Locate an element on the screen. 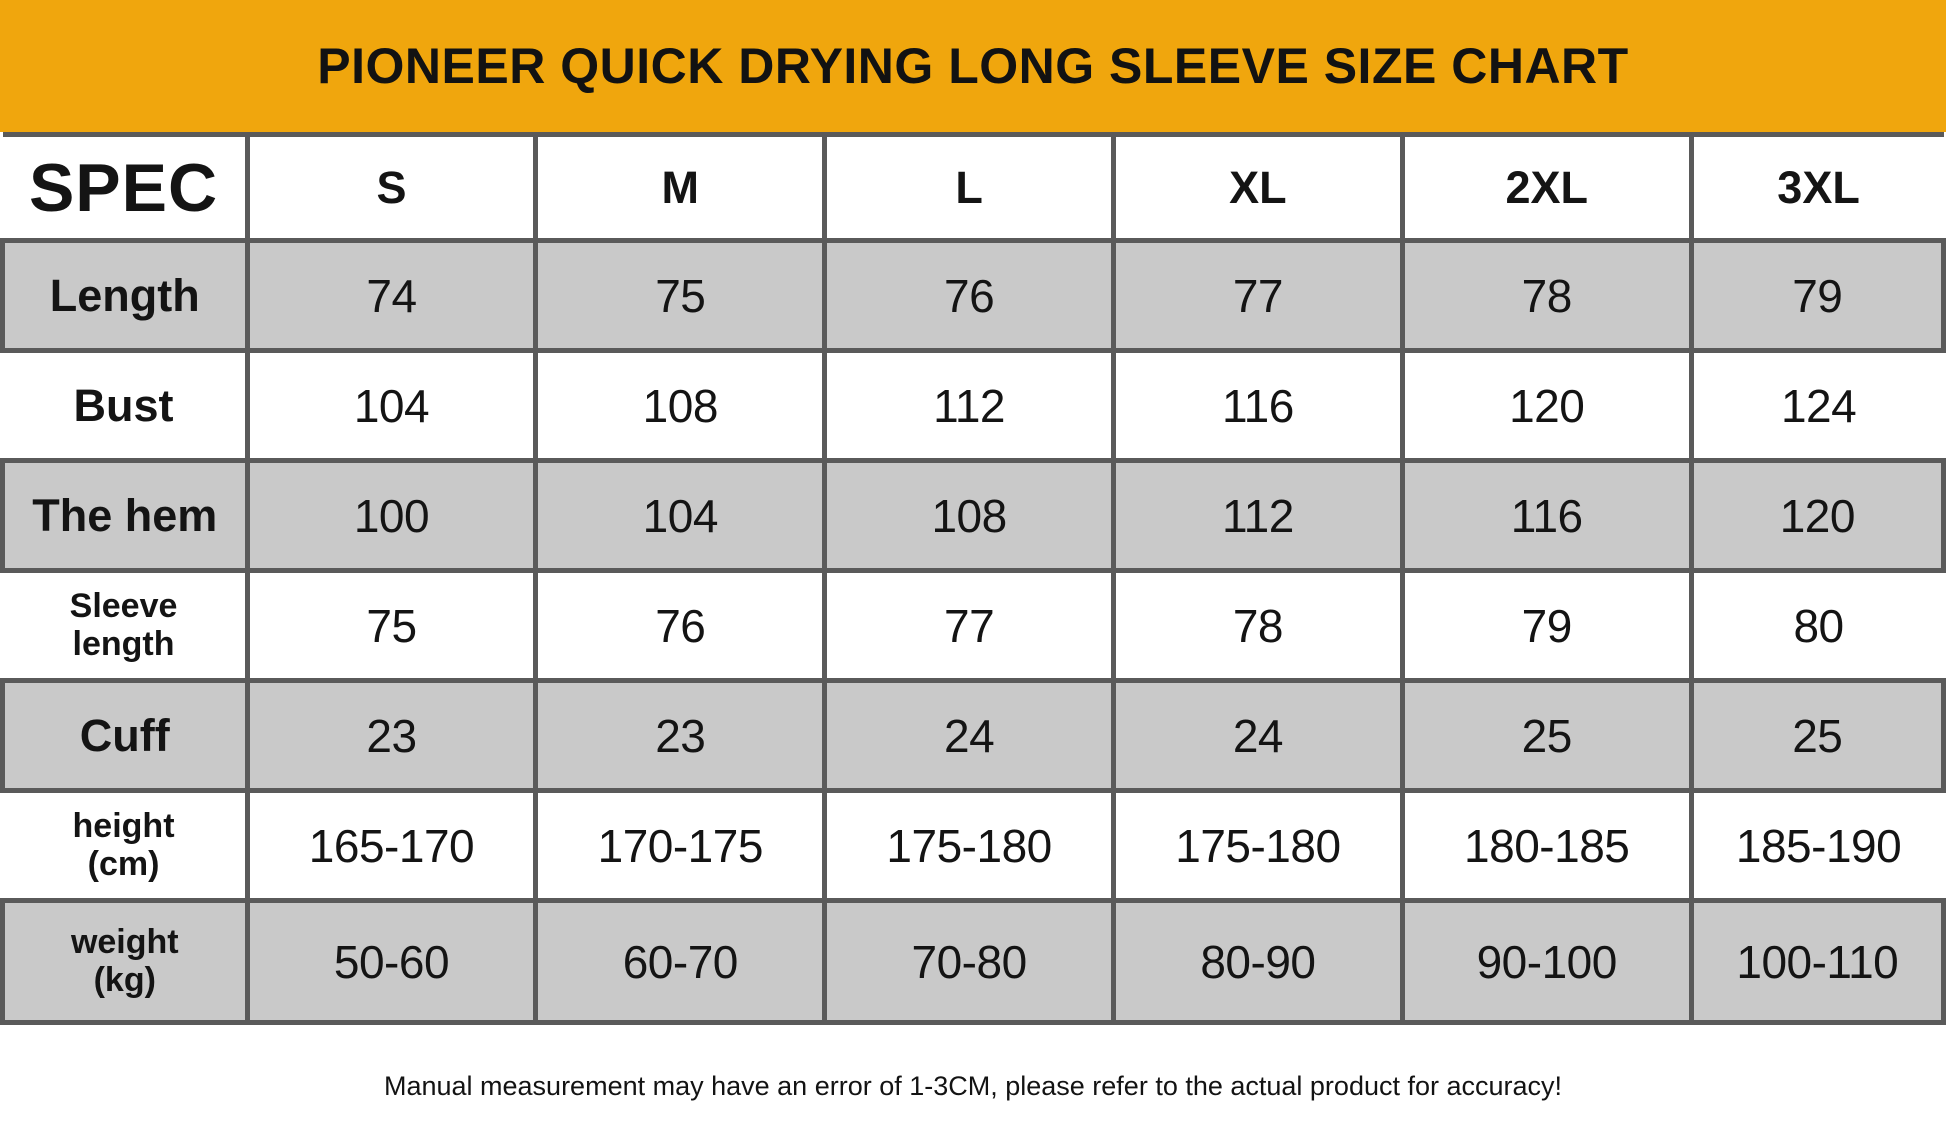 The height and width of the screenshot is (1147, 1946). table-row-length: Length 74 75 76 77 78 79 is located at coordinates (973, 295).